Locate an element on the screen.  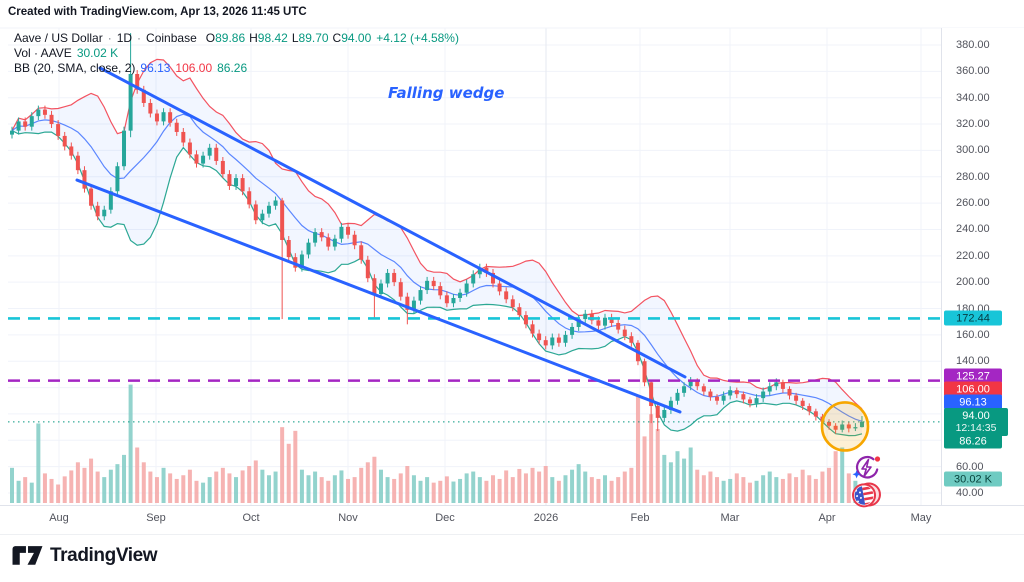
time-axis is located at coordinates (512, 520).